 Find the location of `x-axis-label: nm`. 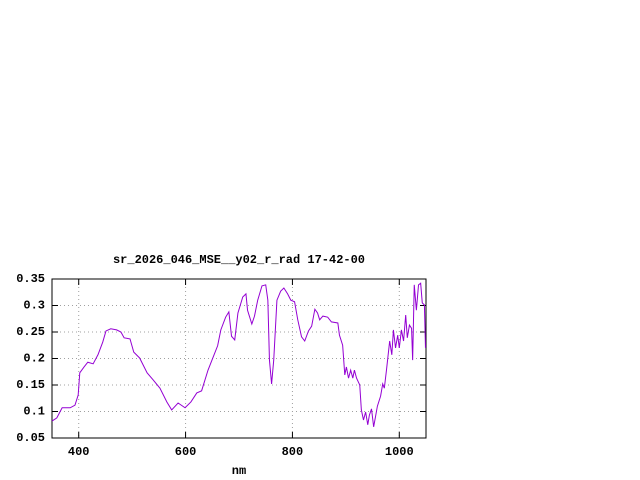

x-axis-label: nm is located at coordinates (239, 471).